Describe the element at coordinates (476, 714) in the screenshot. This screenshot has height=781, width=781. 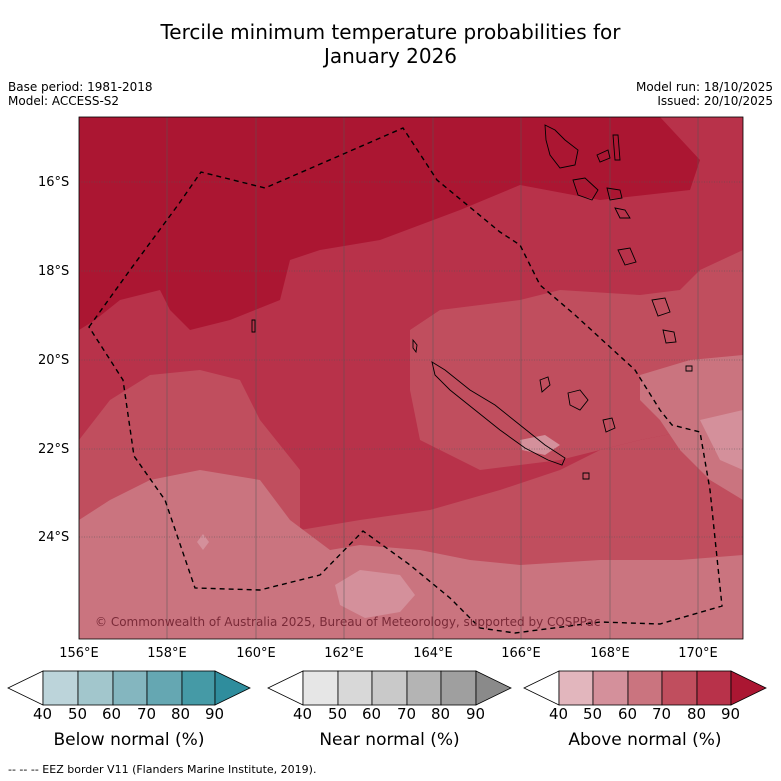
I see `tick-near-90: 90` at that location.